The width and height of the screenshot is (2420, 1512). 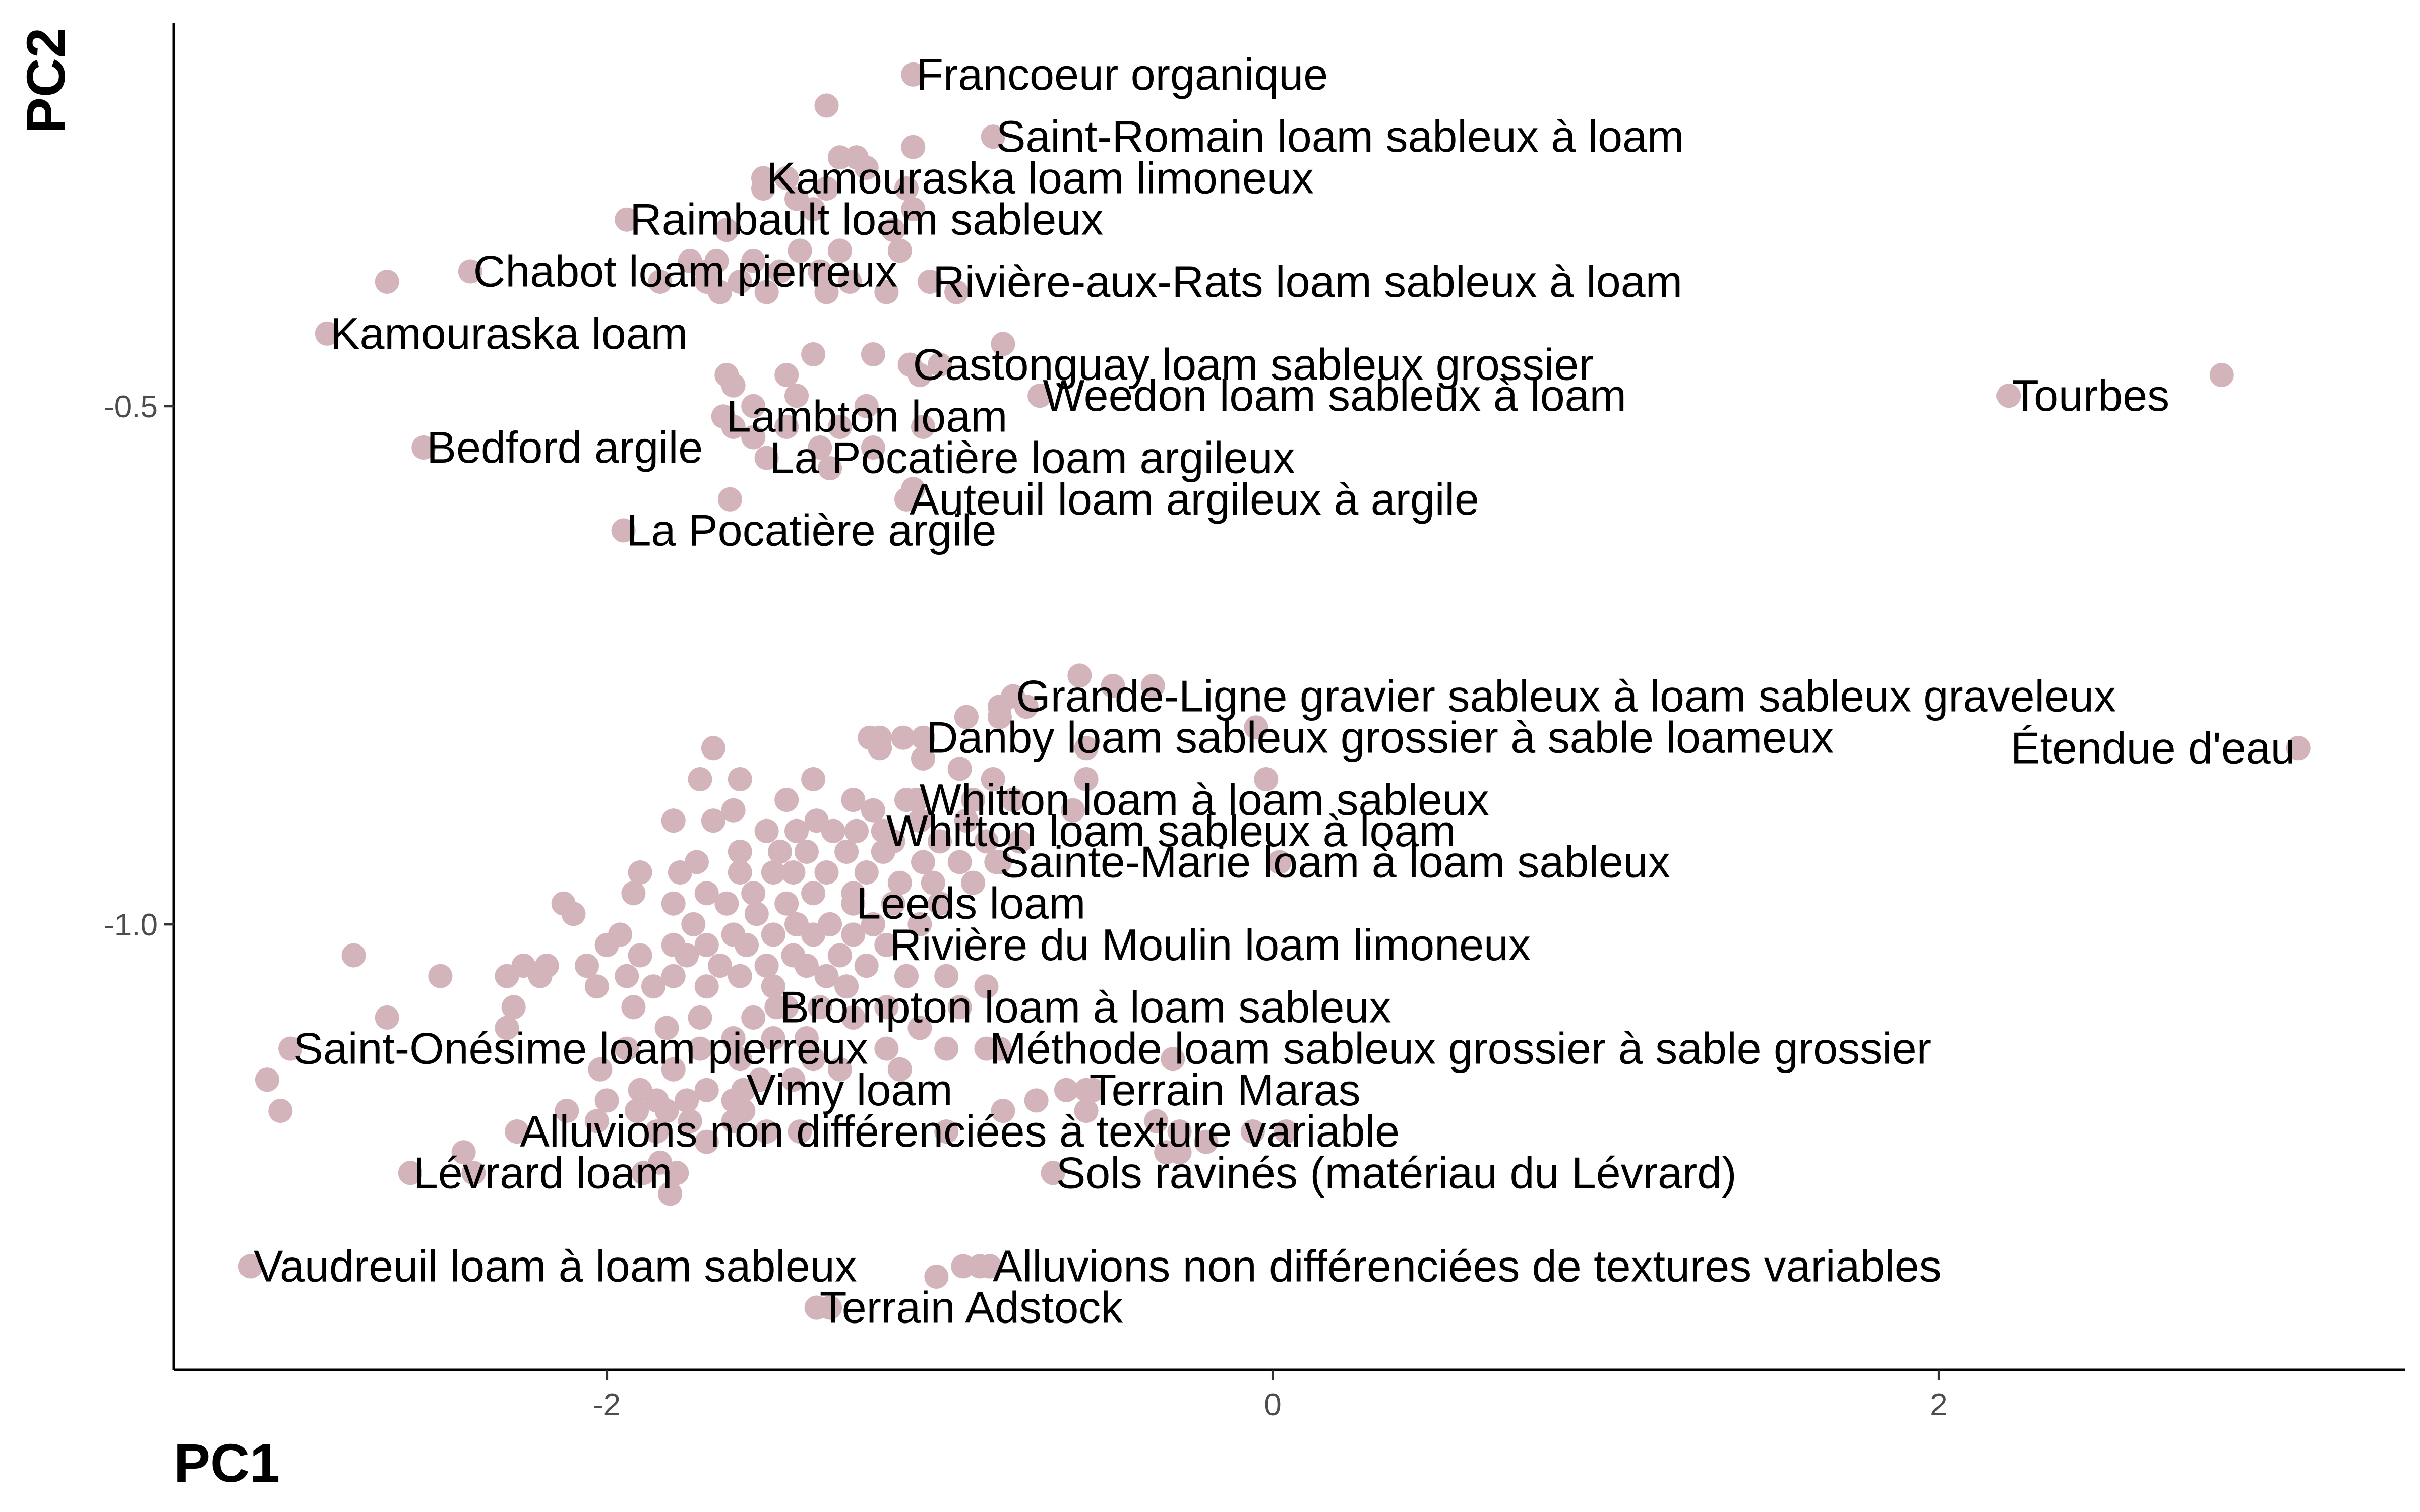 I want to click on y-tick-label: -1.0, so click(x=131, y=925).